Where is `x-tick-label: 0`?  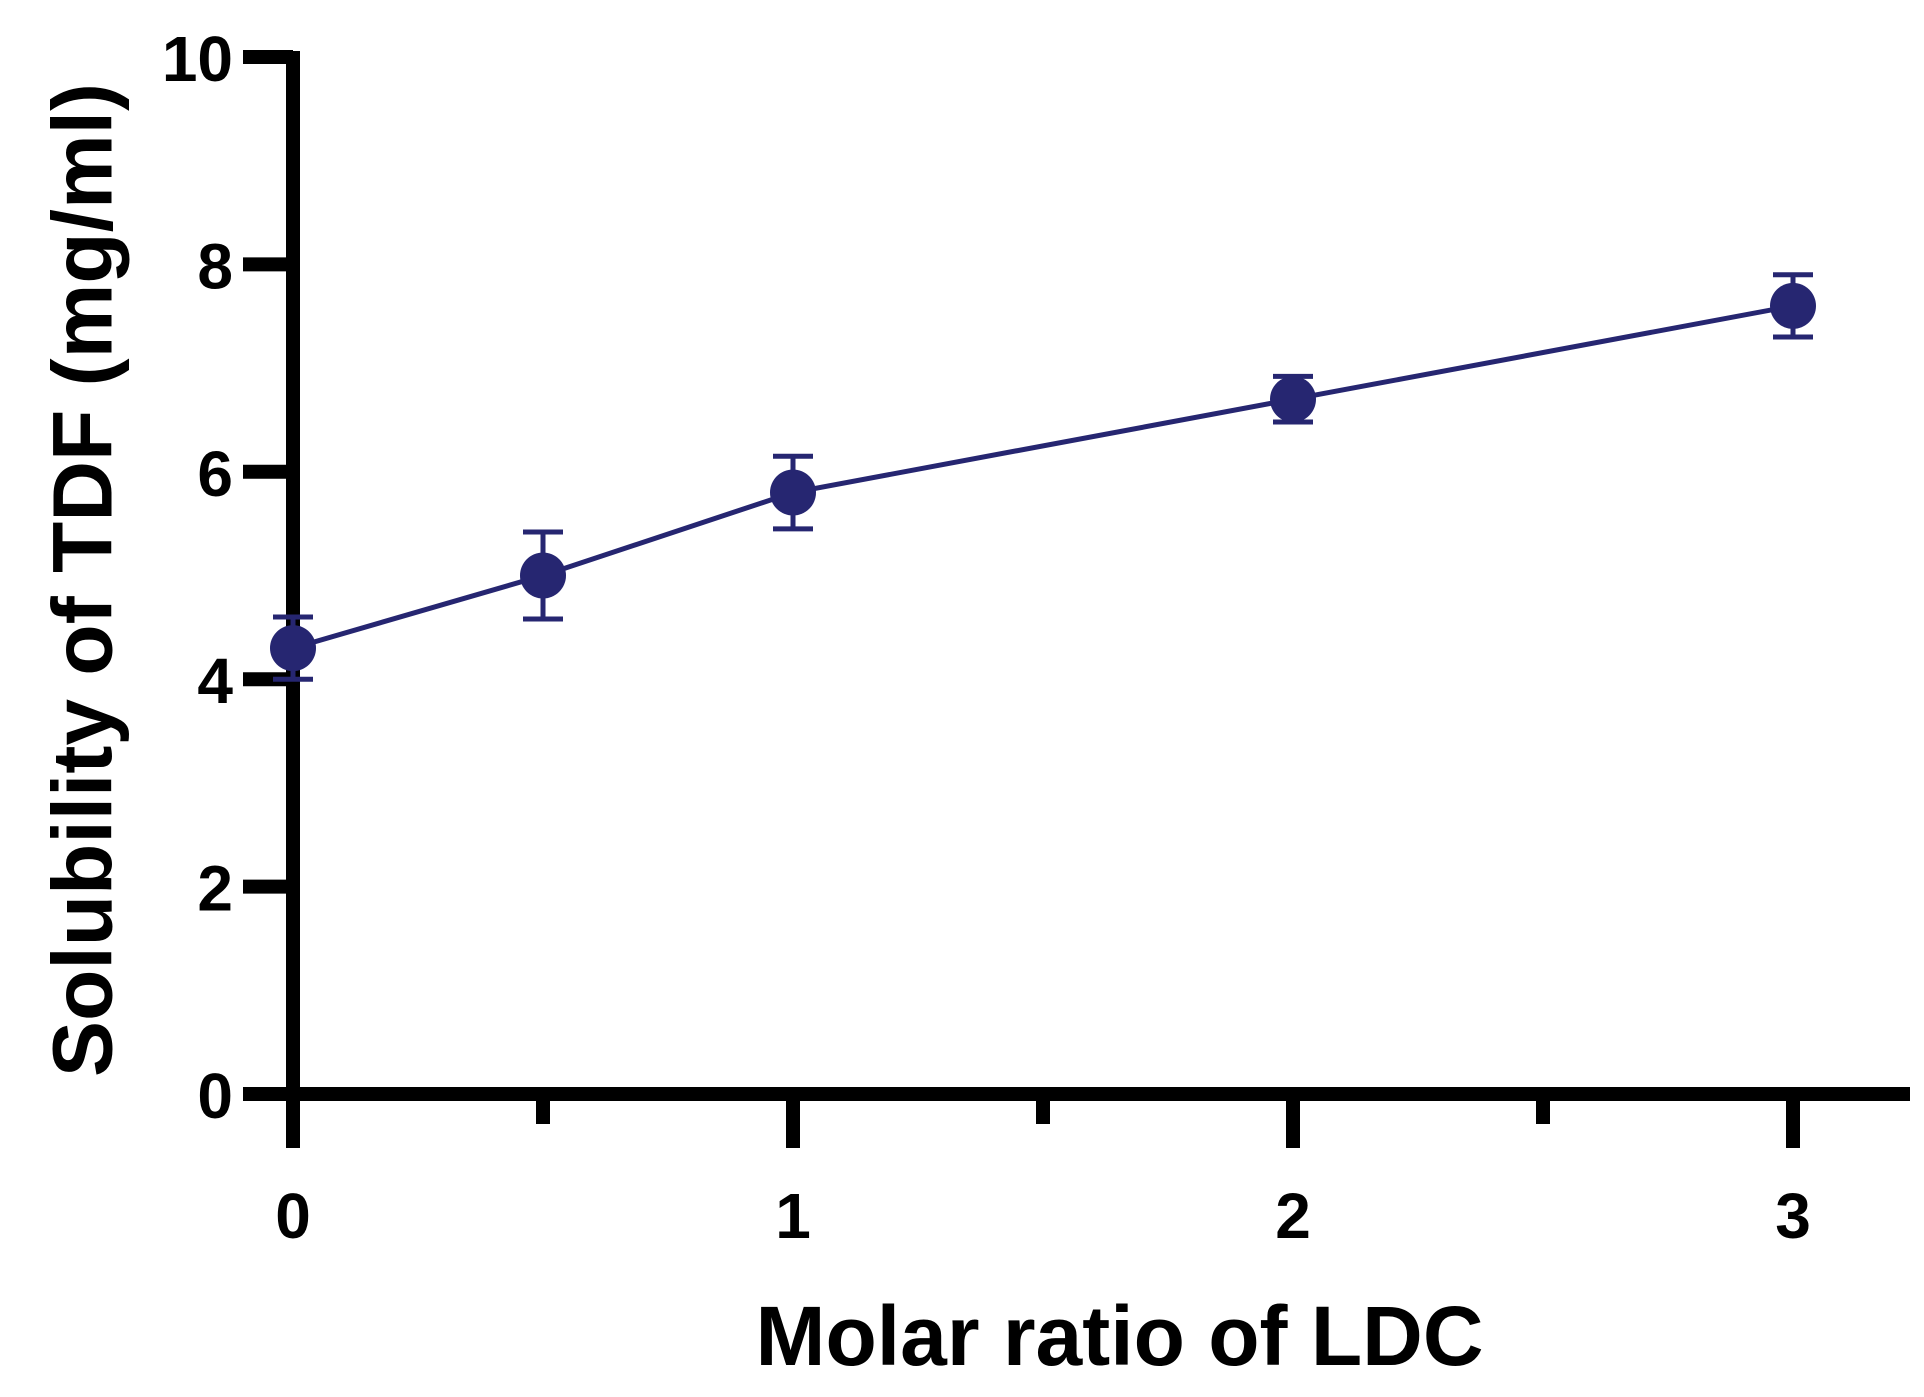 x-tick-label: 0 is located at coordinates (293, 1216).